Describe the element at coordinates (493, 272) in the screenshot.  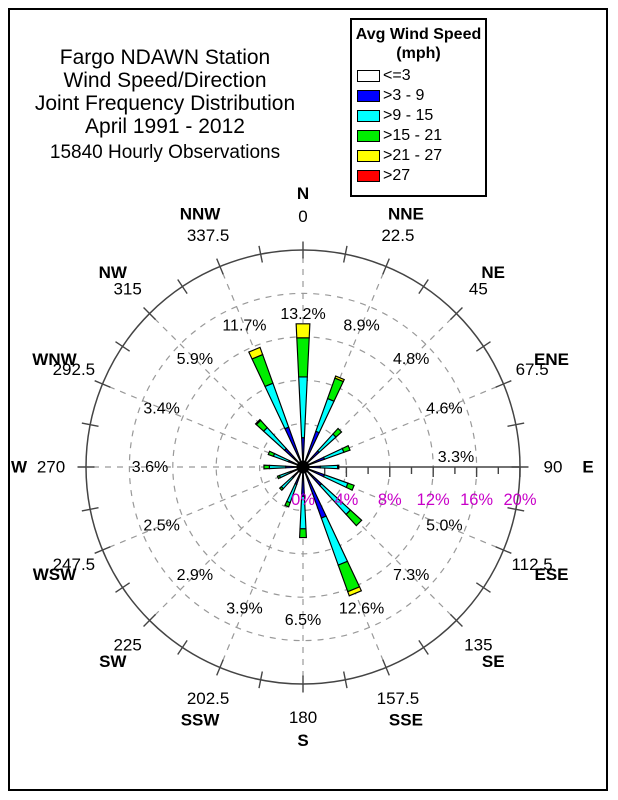
I see `direction-name-NE: NE` at that location.